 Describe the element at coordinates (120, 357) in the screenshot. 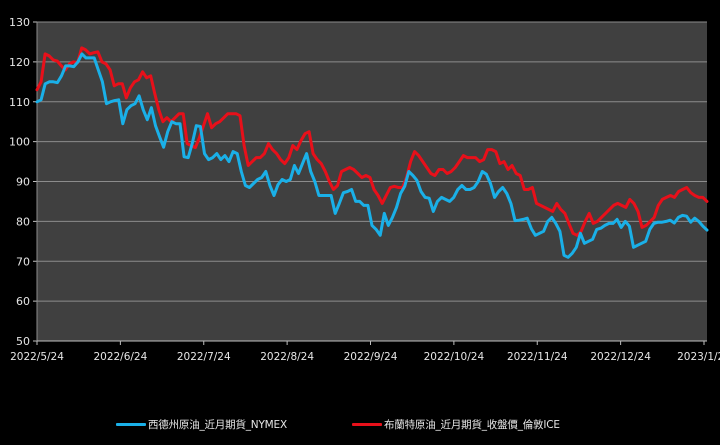

I see `x-tick-label: 2022/6/24` at that location.